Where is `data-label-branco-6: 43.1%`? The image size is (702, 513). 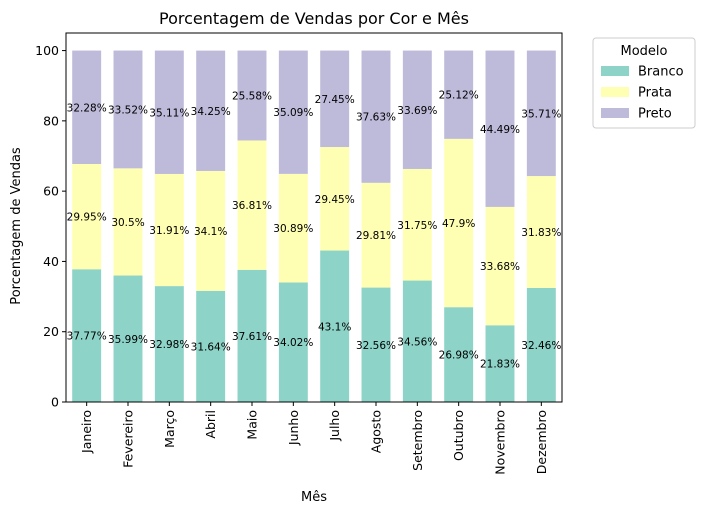
data-label-branco-6: 43.1% is located at coordinates (334, 327).